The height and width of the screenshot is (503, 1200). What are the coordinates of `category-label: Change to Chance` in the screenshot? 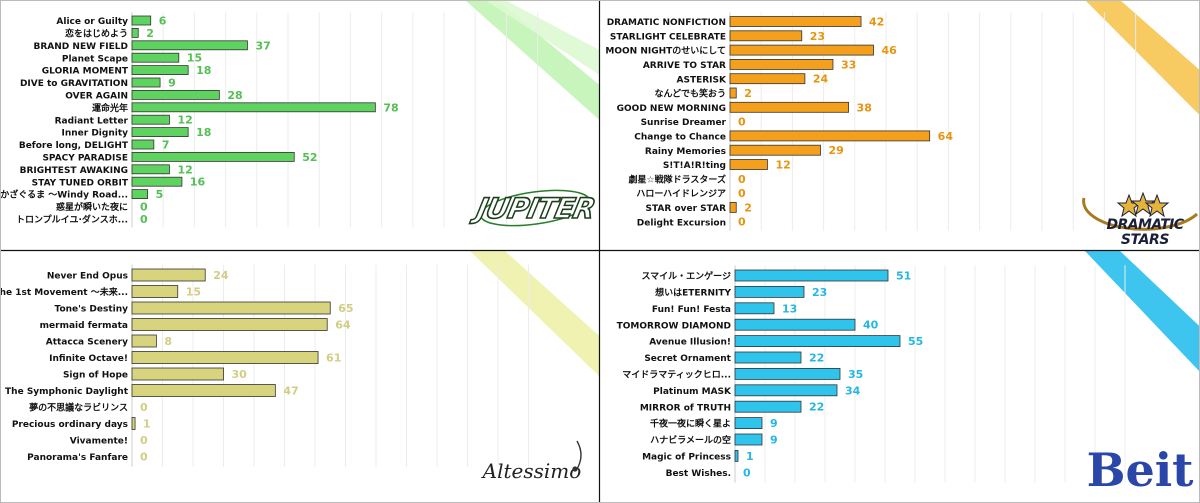 It's located at (680, 138).